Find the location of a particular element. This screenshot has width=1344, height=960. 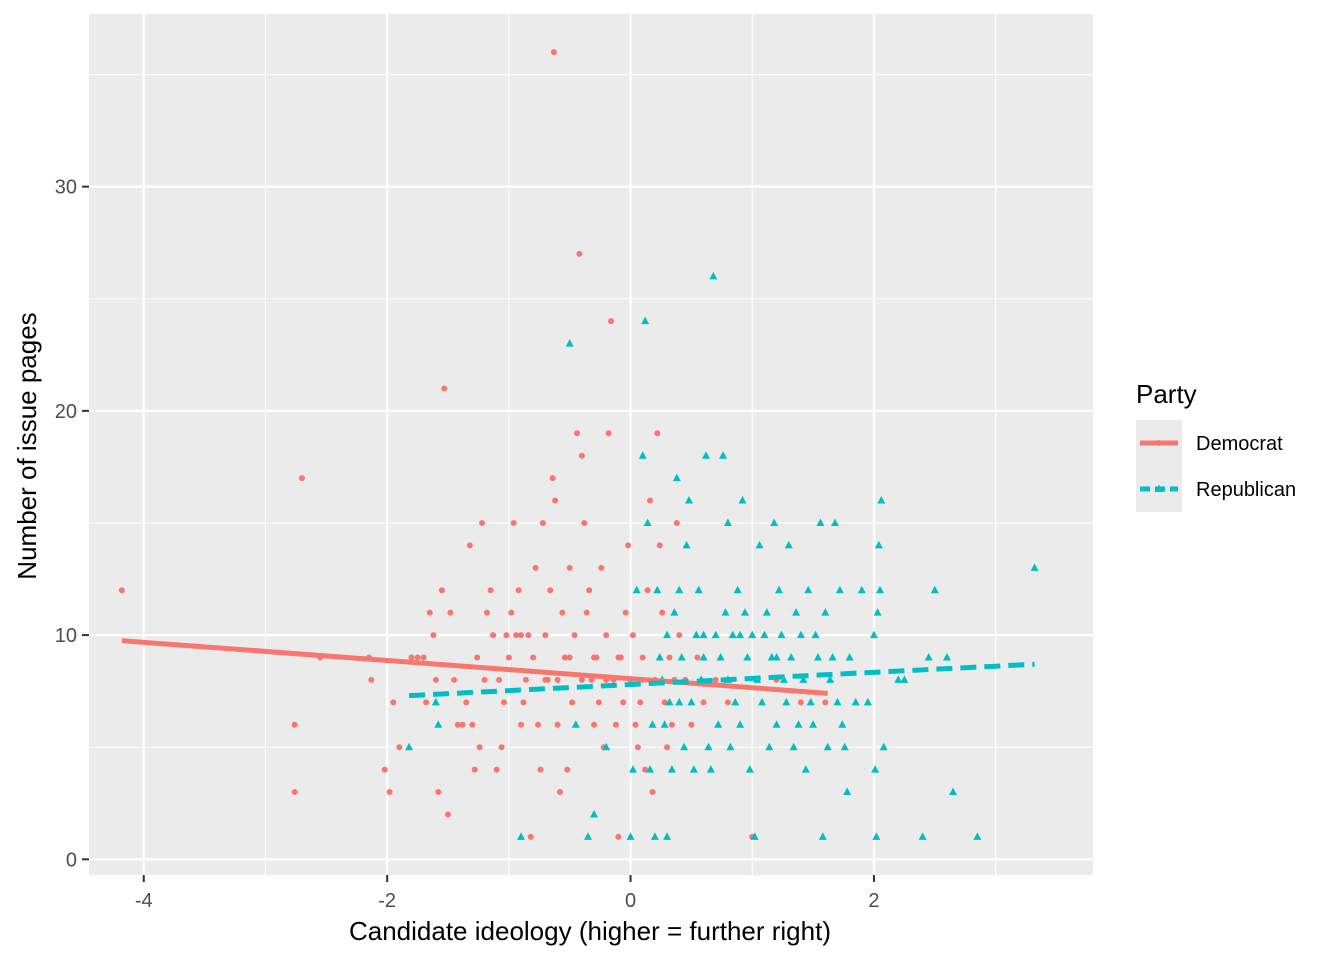

x-tick-label: 0 is located at coordinates (630, 901).